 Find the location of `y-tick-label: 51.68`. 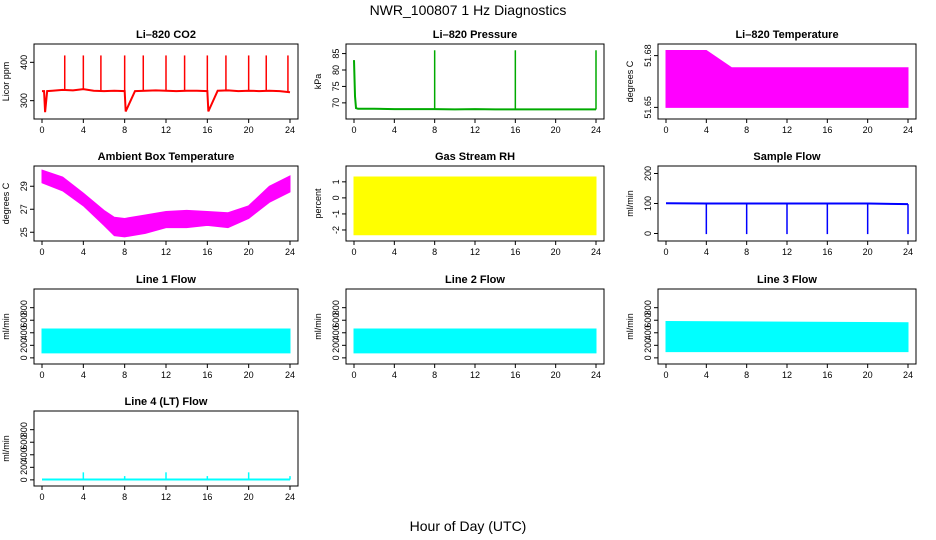

y-tick-label: 51.68 is located at coordinates (648, 55).